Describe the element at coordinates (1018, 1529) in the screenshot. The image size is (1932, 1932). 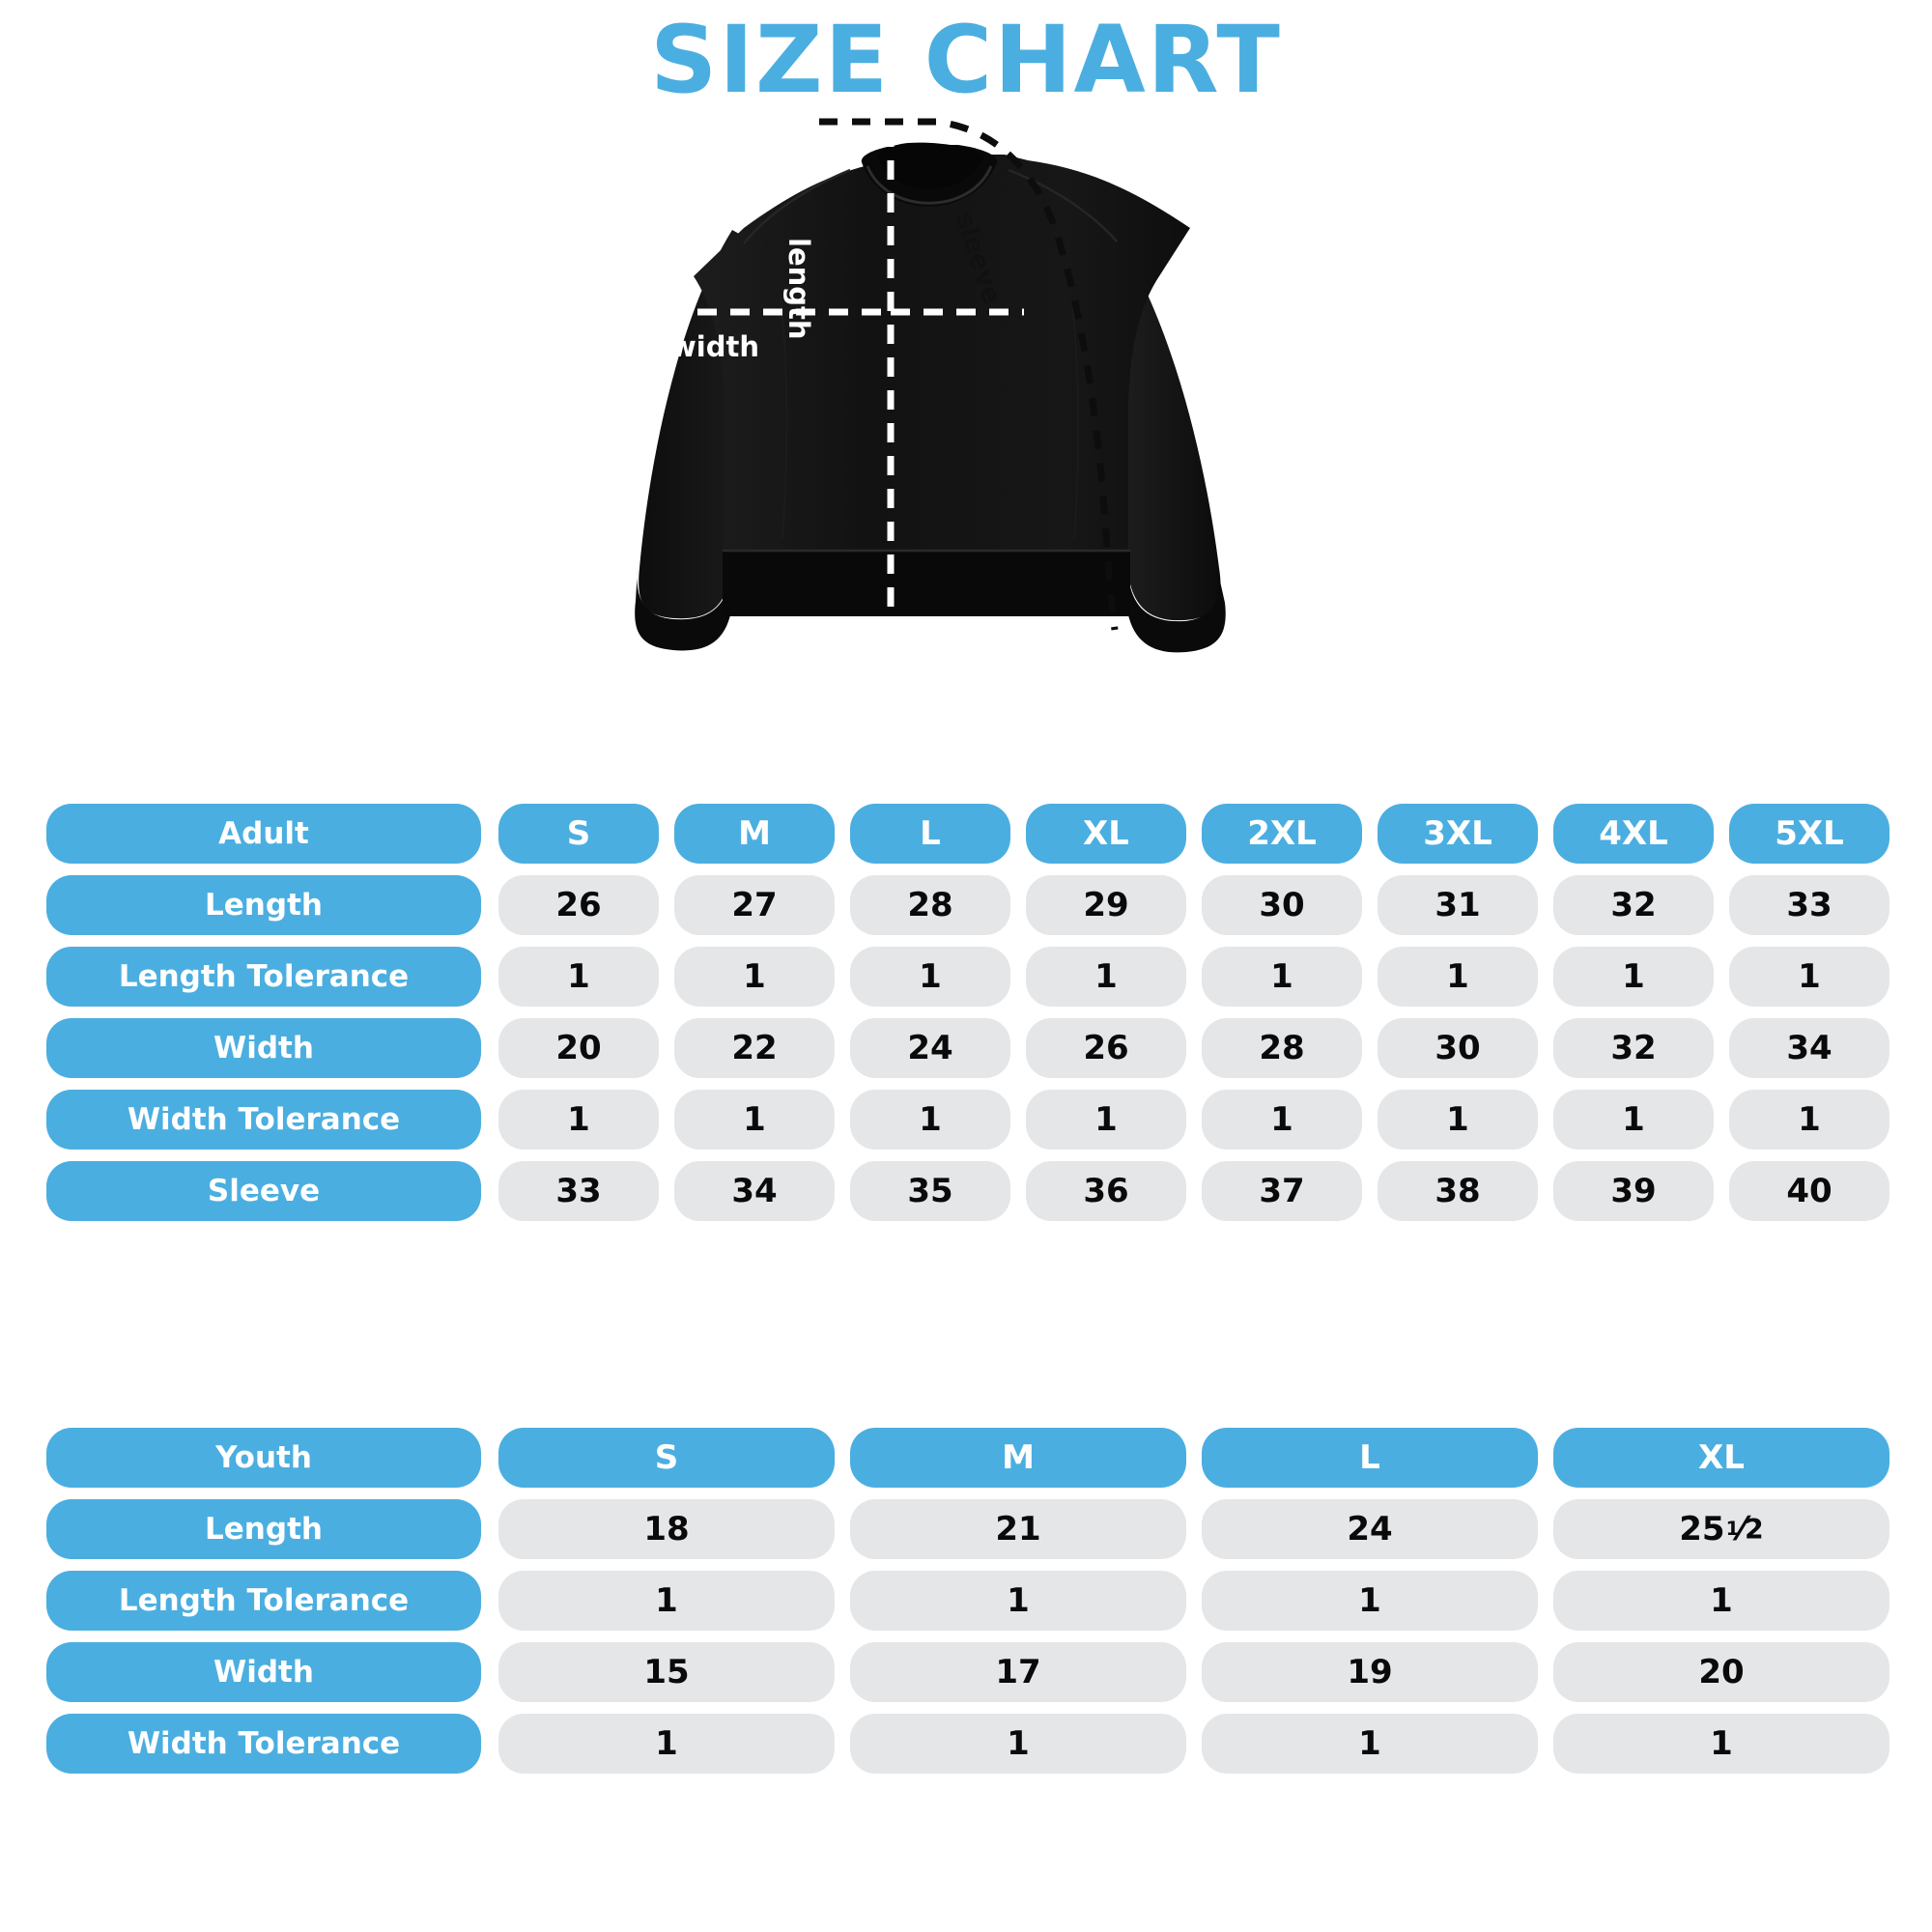
I see `data-cell: 21` at that location.